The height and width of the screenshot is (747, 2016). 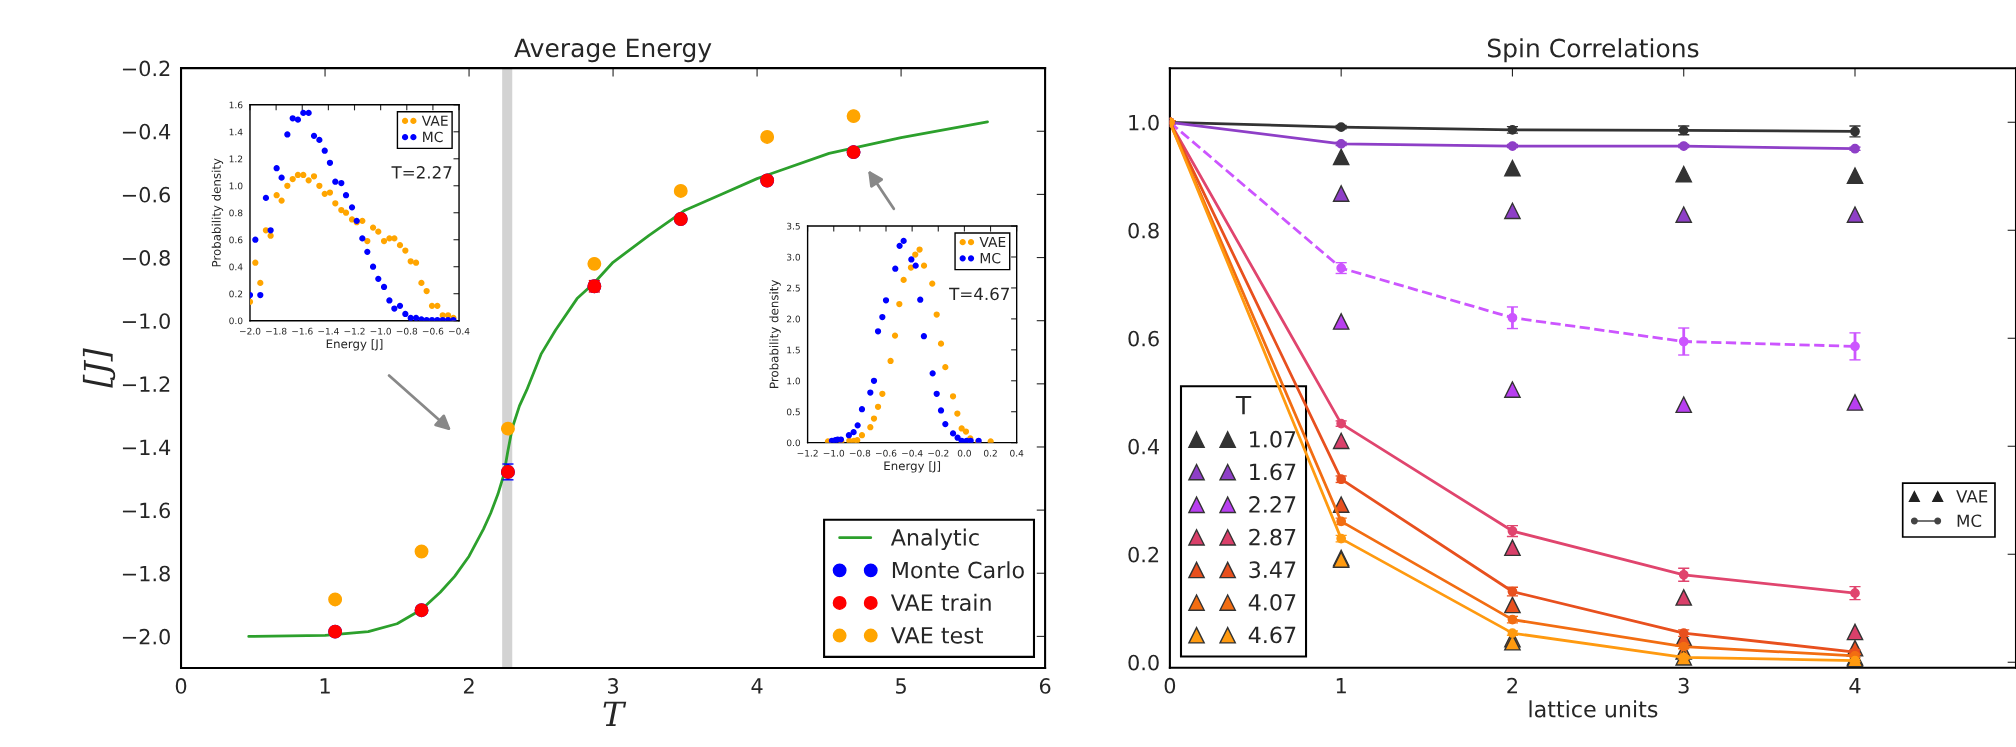 I want to click on annotation: T=4.67, so click(x=979, y=294).